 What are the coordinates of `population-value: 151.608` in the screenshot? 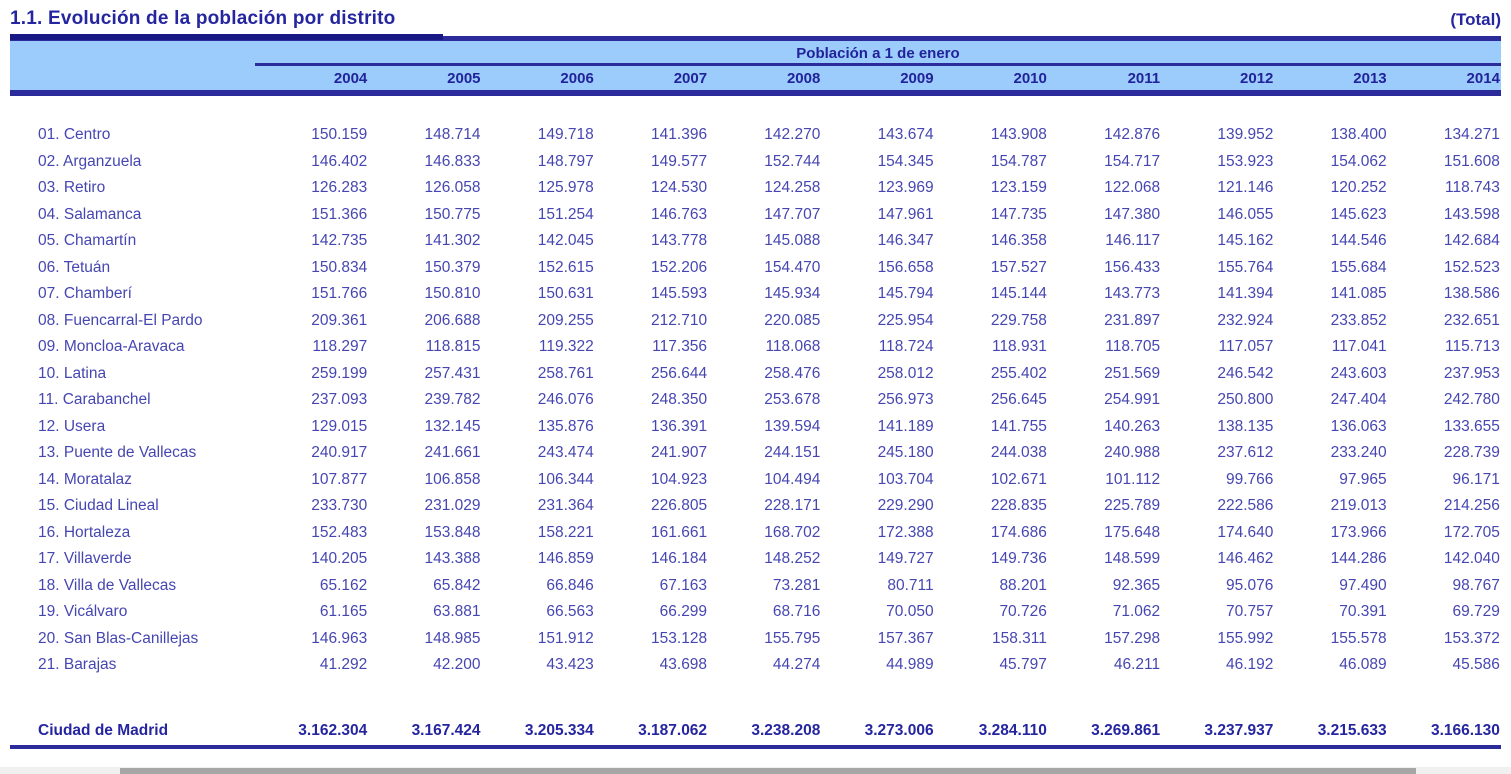 It's located at (1471, 161).